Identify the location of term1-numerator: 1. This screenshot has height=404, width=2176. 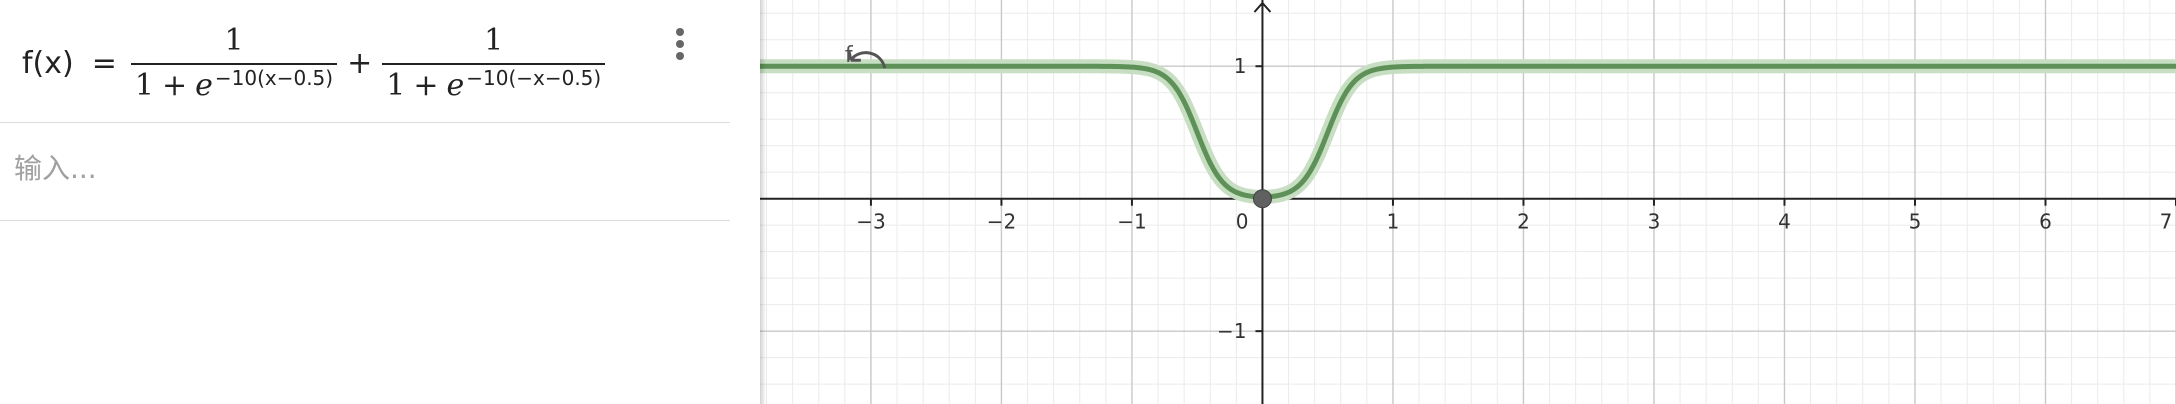
(234, 40).